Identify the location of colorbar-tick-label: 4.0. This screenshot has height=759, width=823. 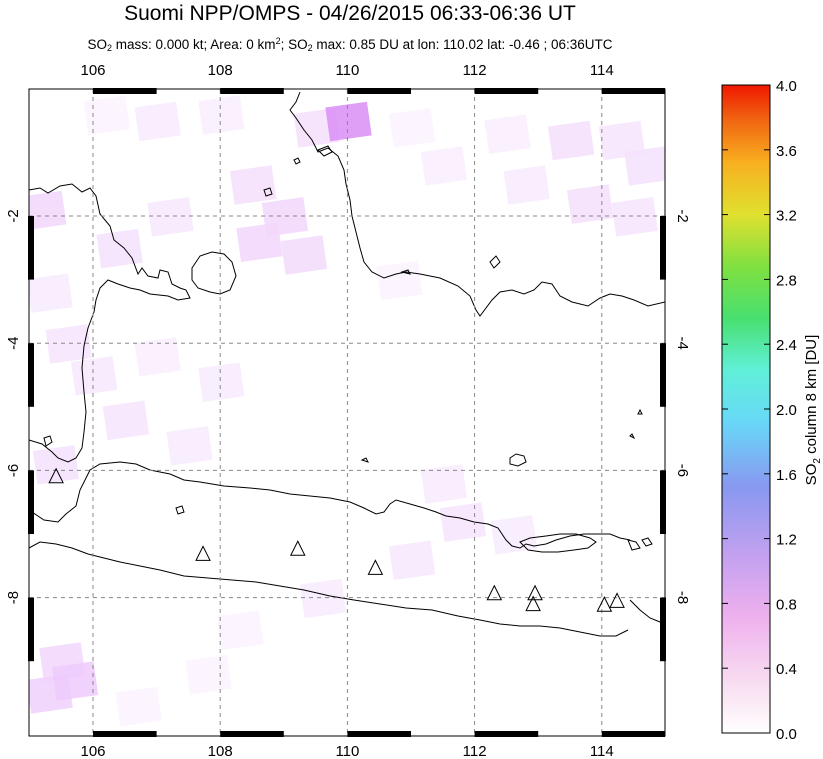
(786, 86).